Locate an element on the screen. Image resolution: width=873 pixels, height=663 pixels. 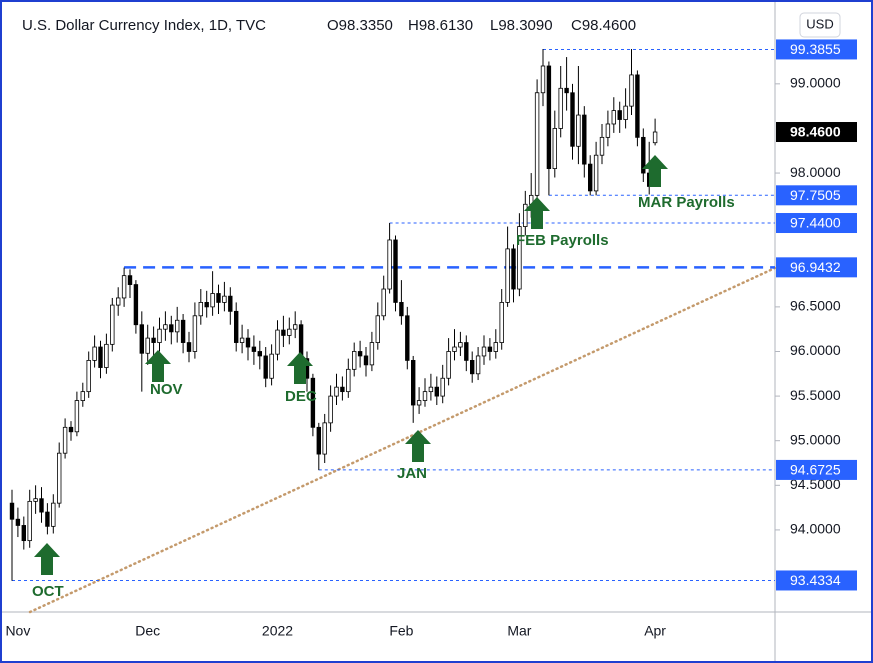
y-tick-label: 94.0000 is located at coordinates (815, 529).